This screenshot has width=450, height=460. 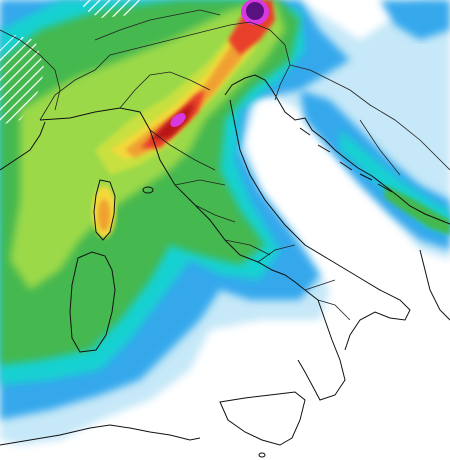 I want to click on french-coast, so click(x=23, y=146).